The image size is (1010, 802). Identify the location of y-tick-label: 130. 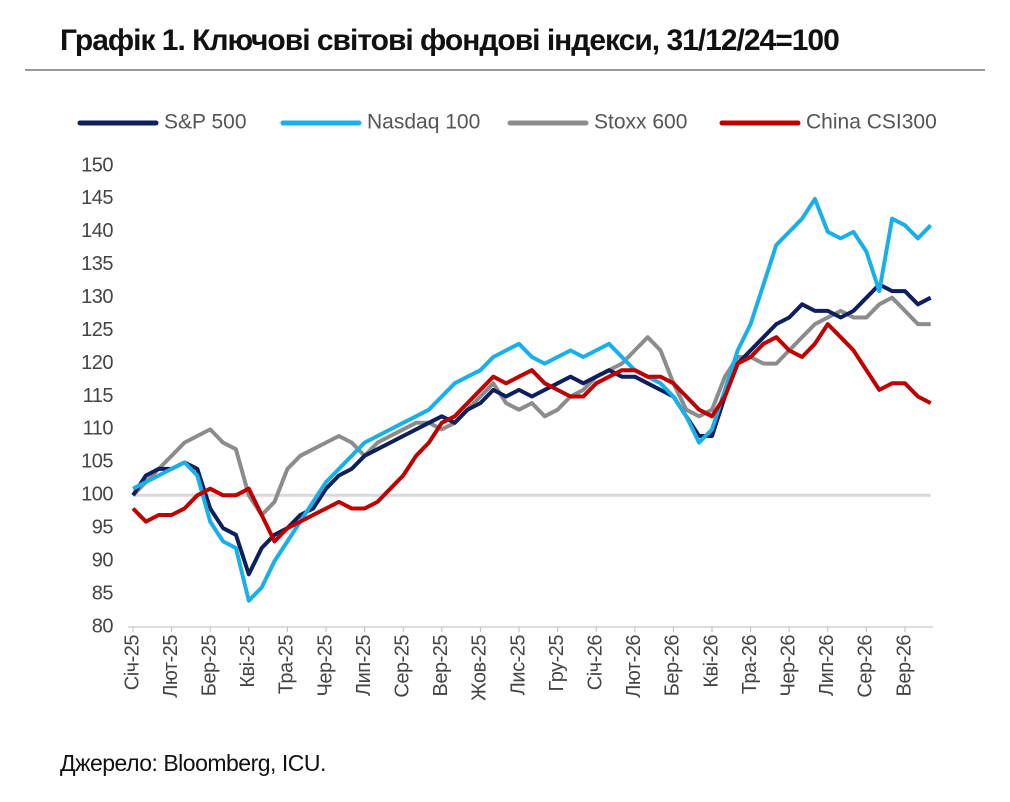
(97, 297).